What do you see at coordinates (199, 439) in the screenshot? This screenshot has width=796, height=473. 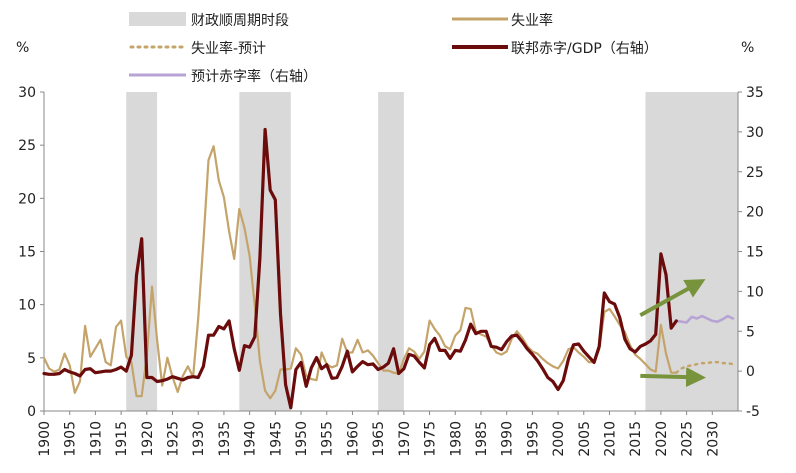 I see `x-tick-label: 1930` at bounding box center [199, 439].